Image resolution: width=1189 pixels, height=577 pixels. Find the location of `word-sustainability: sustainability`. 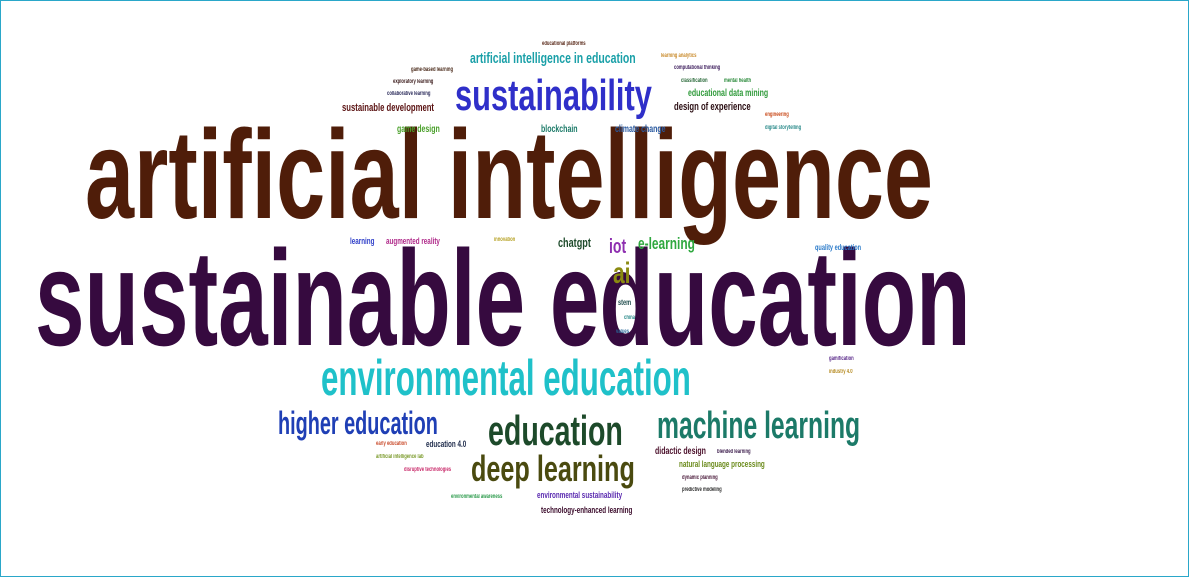

word-sustainability: sustainability is located at coordinates (553, 95).